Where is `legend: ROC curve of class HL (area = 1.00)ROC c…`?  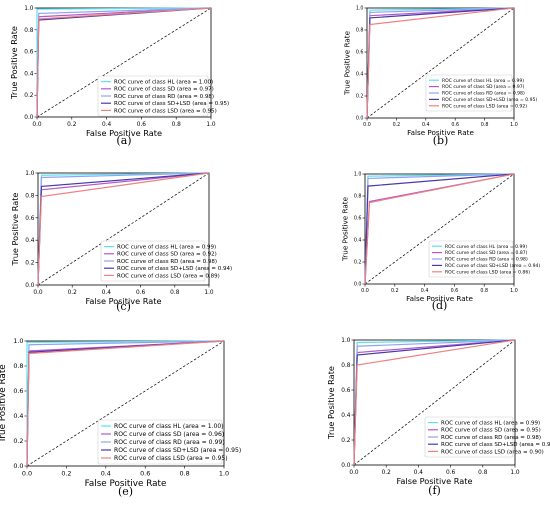 legend: ROC curve of class HL (area = 1.00)ROC c… is located at coordinates (163, 96).